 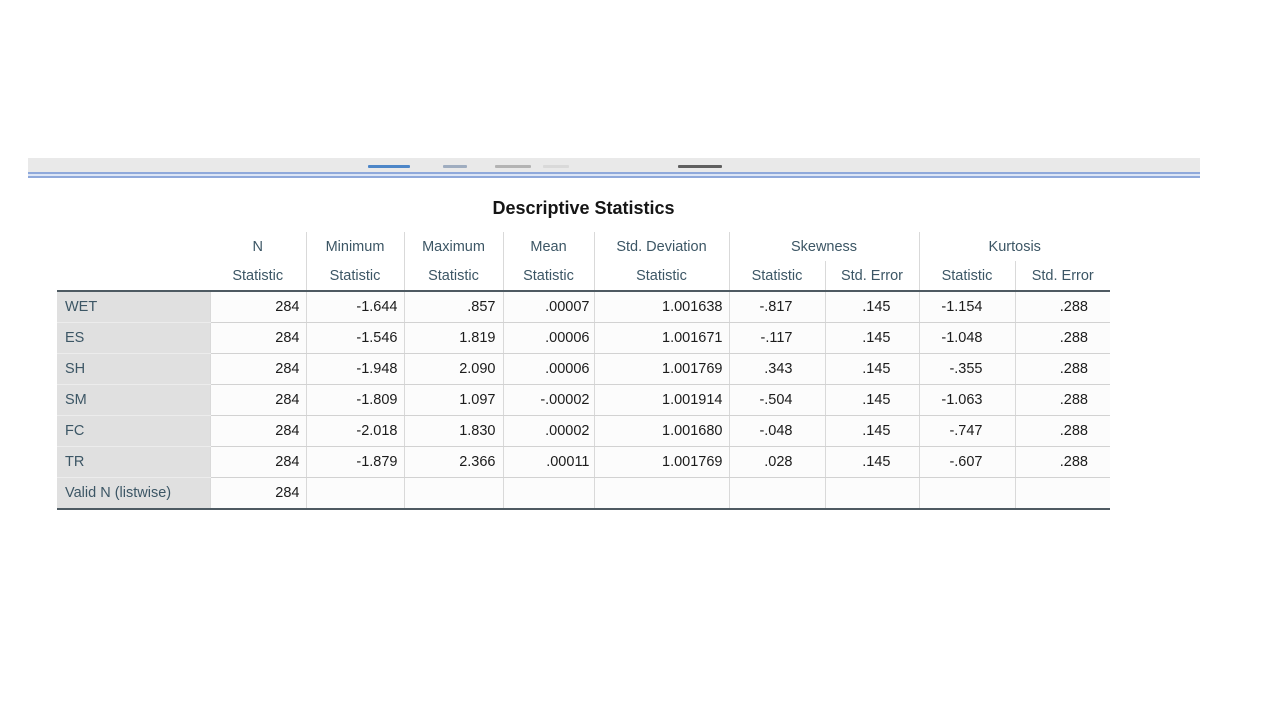 What do you see at coordinates (776, 431) in the screenshot?
I see `cell-value: -.048` at bounding box center [776, 431].